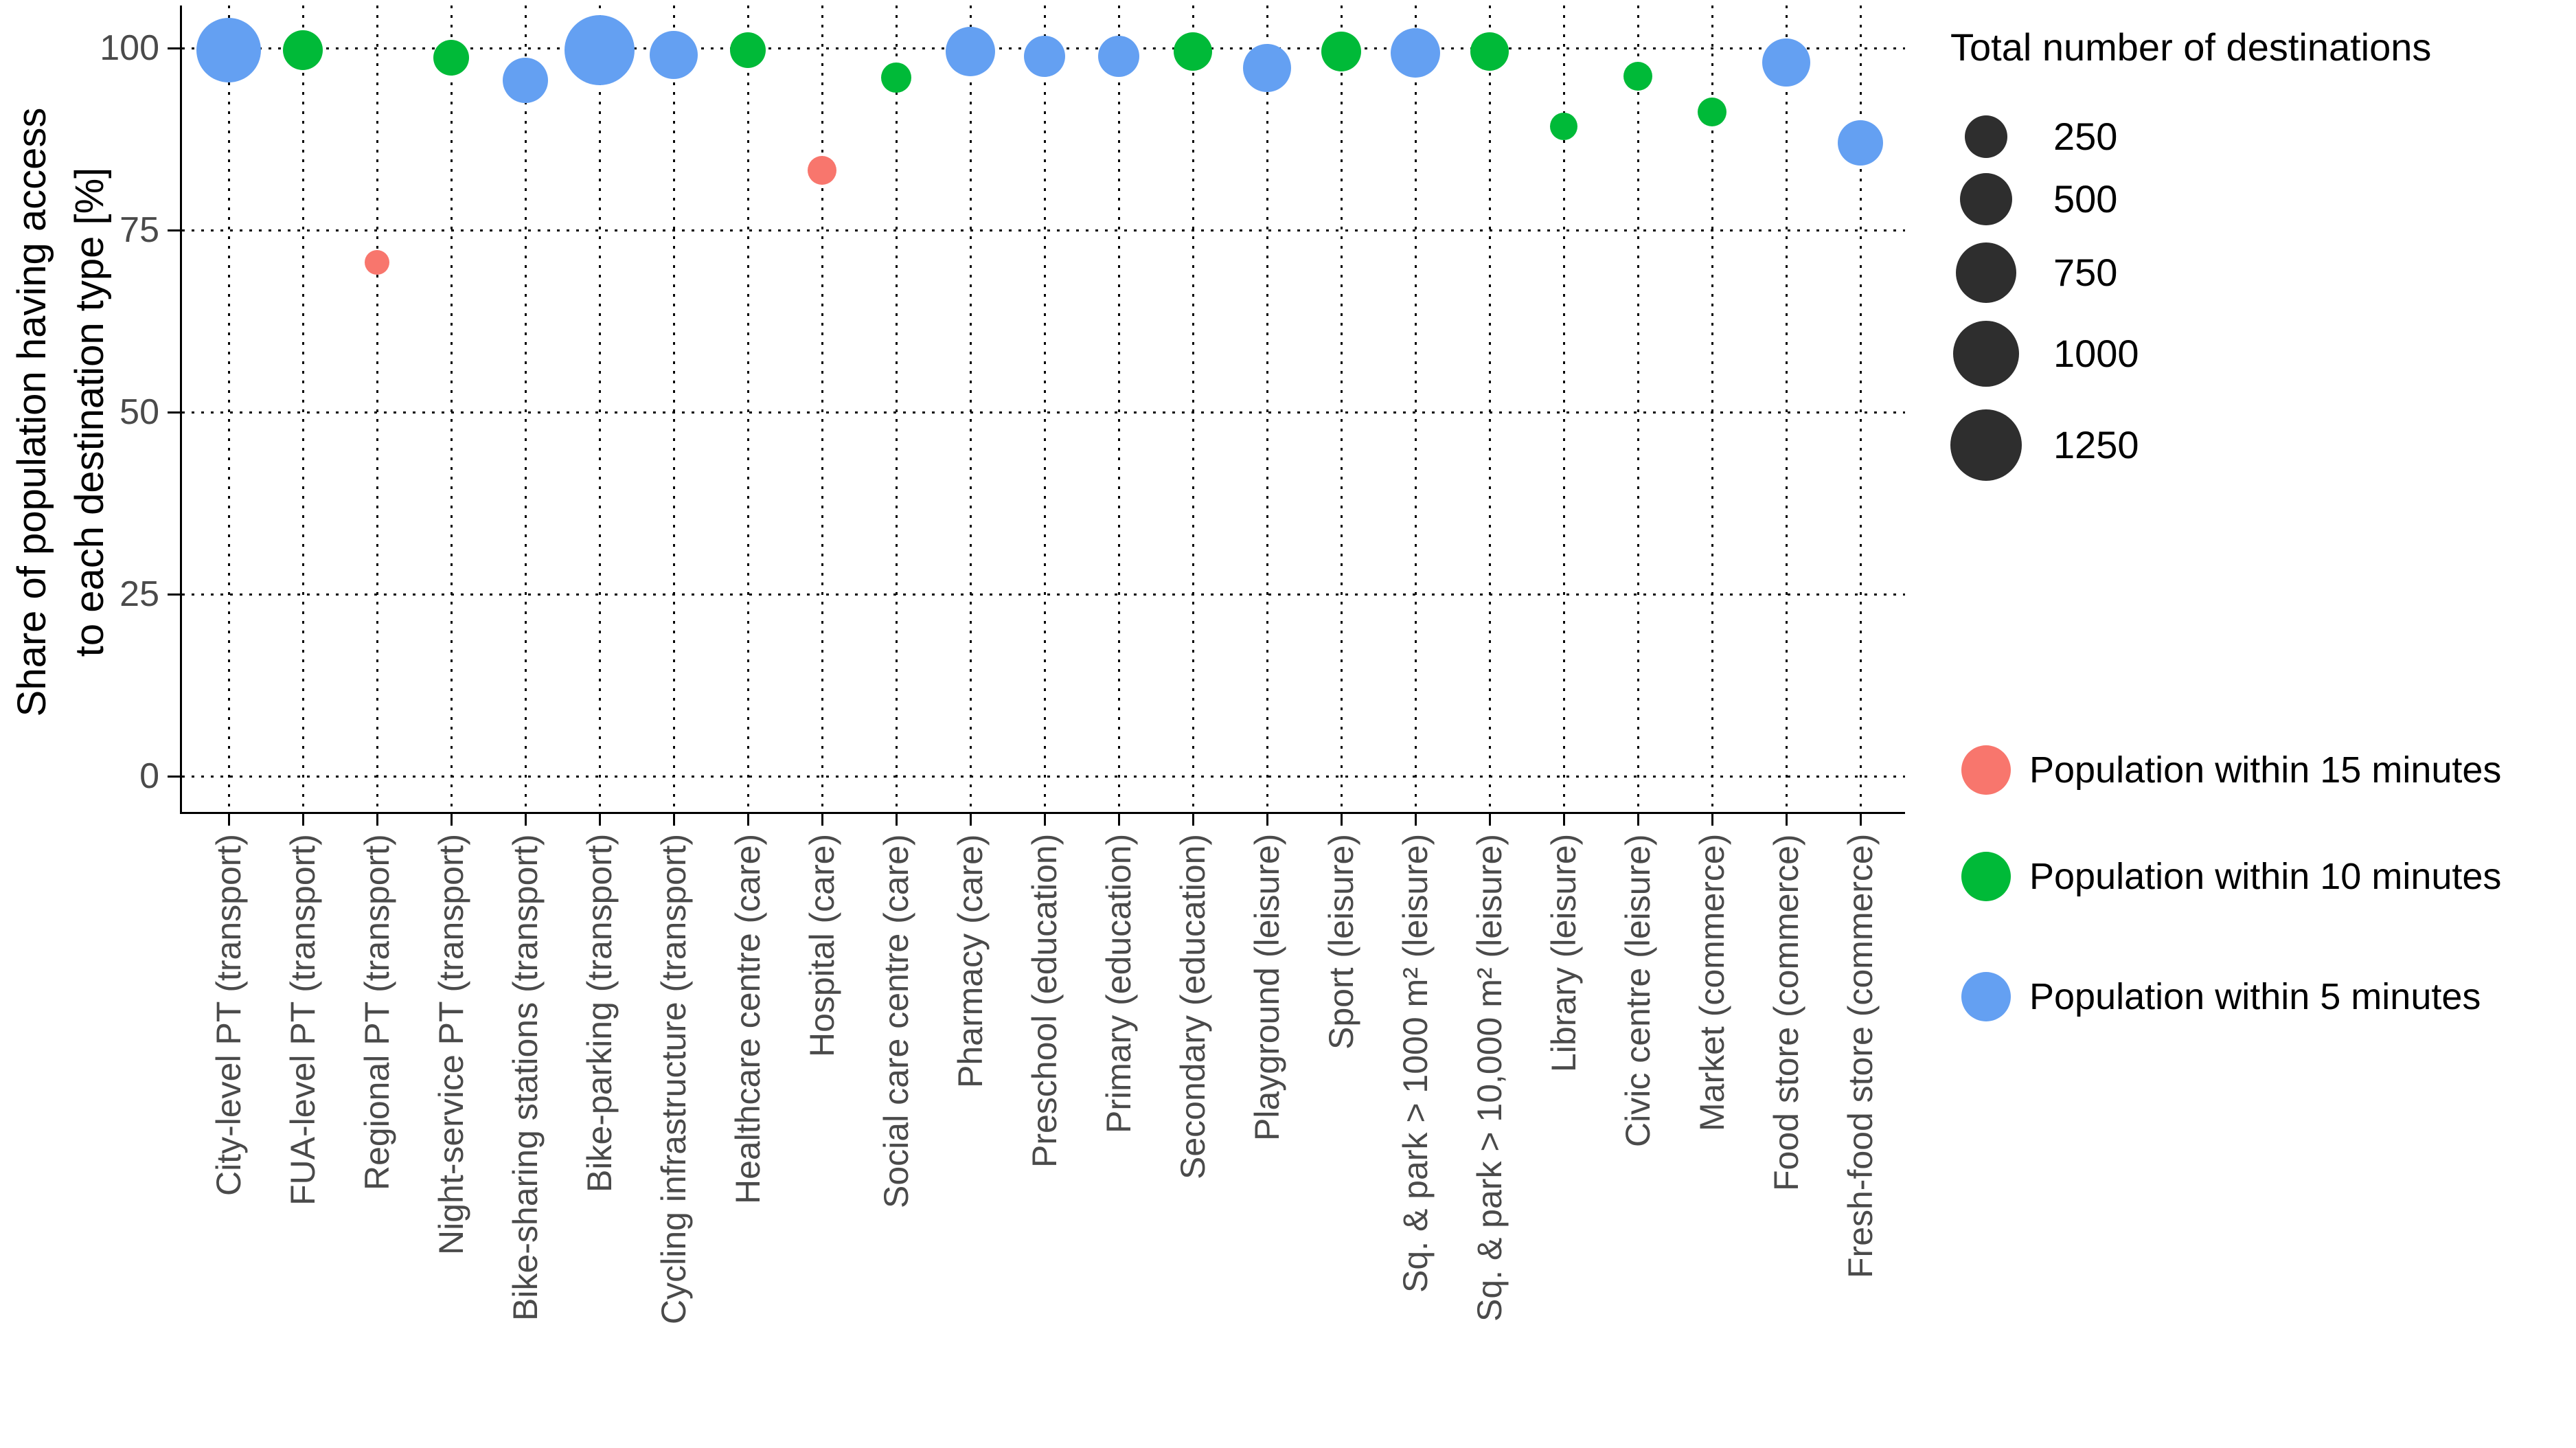 The height and width of the screenshot is (1448, 2576). Describe the element at coordinates (1042, 813) in the screenshot. I see `x-axis-line` at that location.